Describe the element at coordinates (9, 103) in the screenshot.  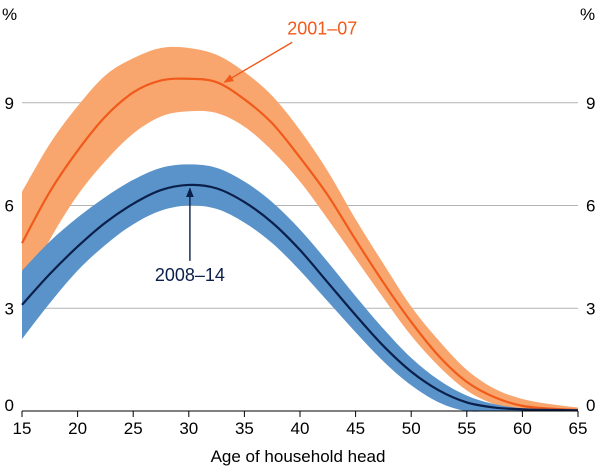
I see `y-tick-label-left-9: 9` at that location.